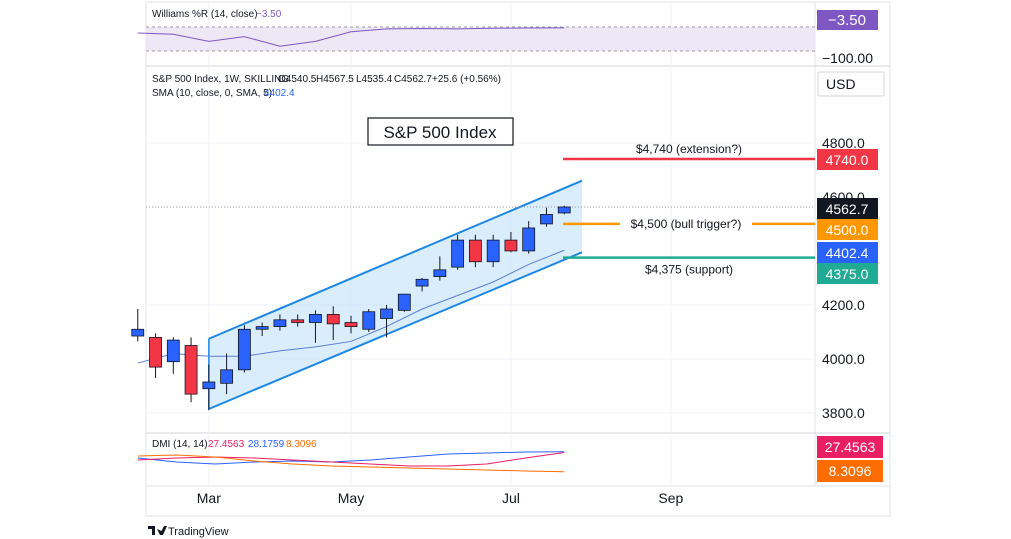  What do you see at coordinates (374, 79) in the screenshot?
I see `ohlc-low: L4535.4` at bounding box center [374, 79].